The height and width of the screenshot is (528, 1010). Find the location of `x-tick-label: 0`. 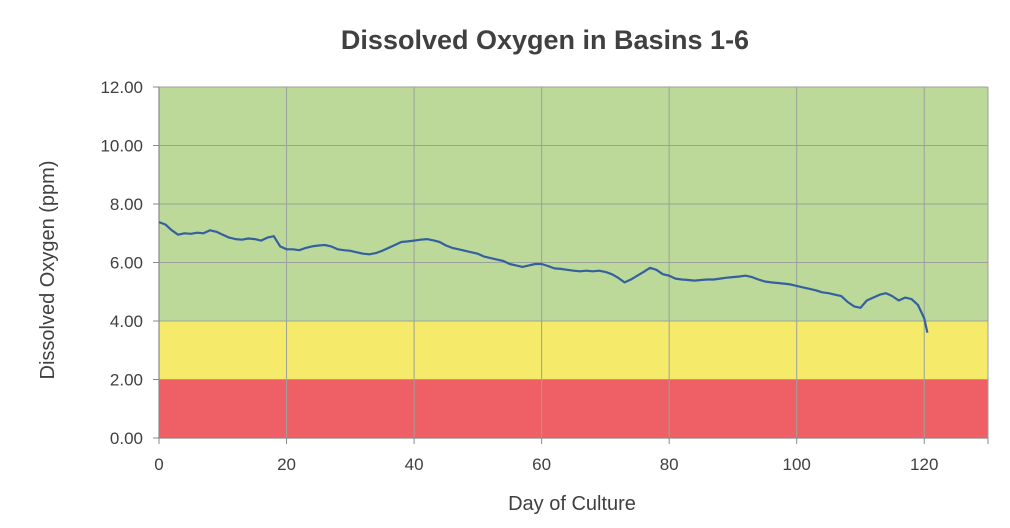

x-tick-label: 0 is located at coordinates (158, 464).